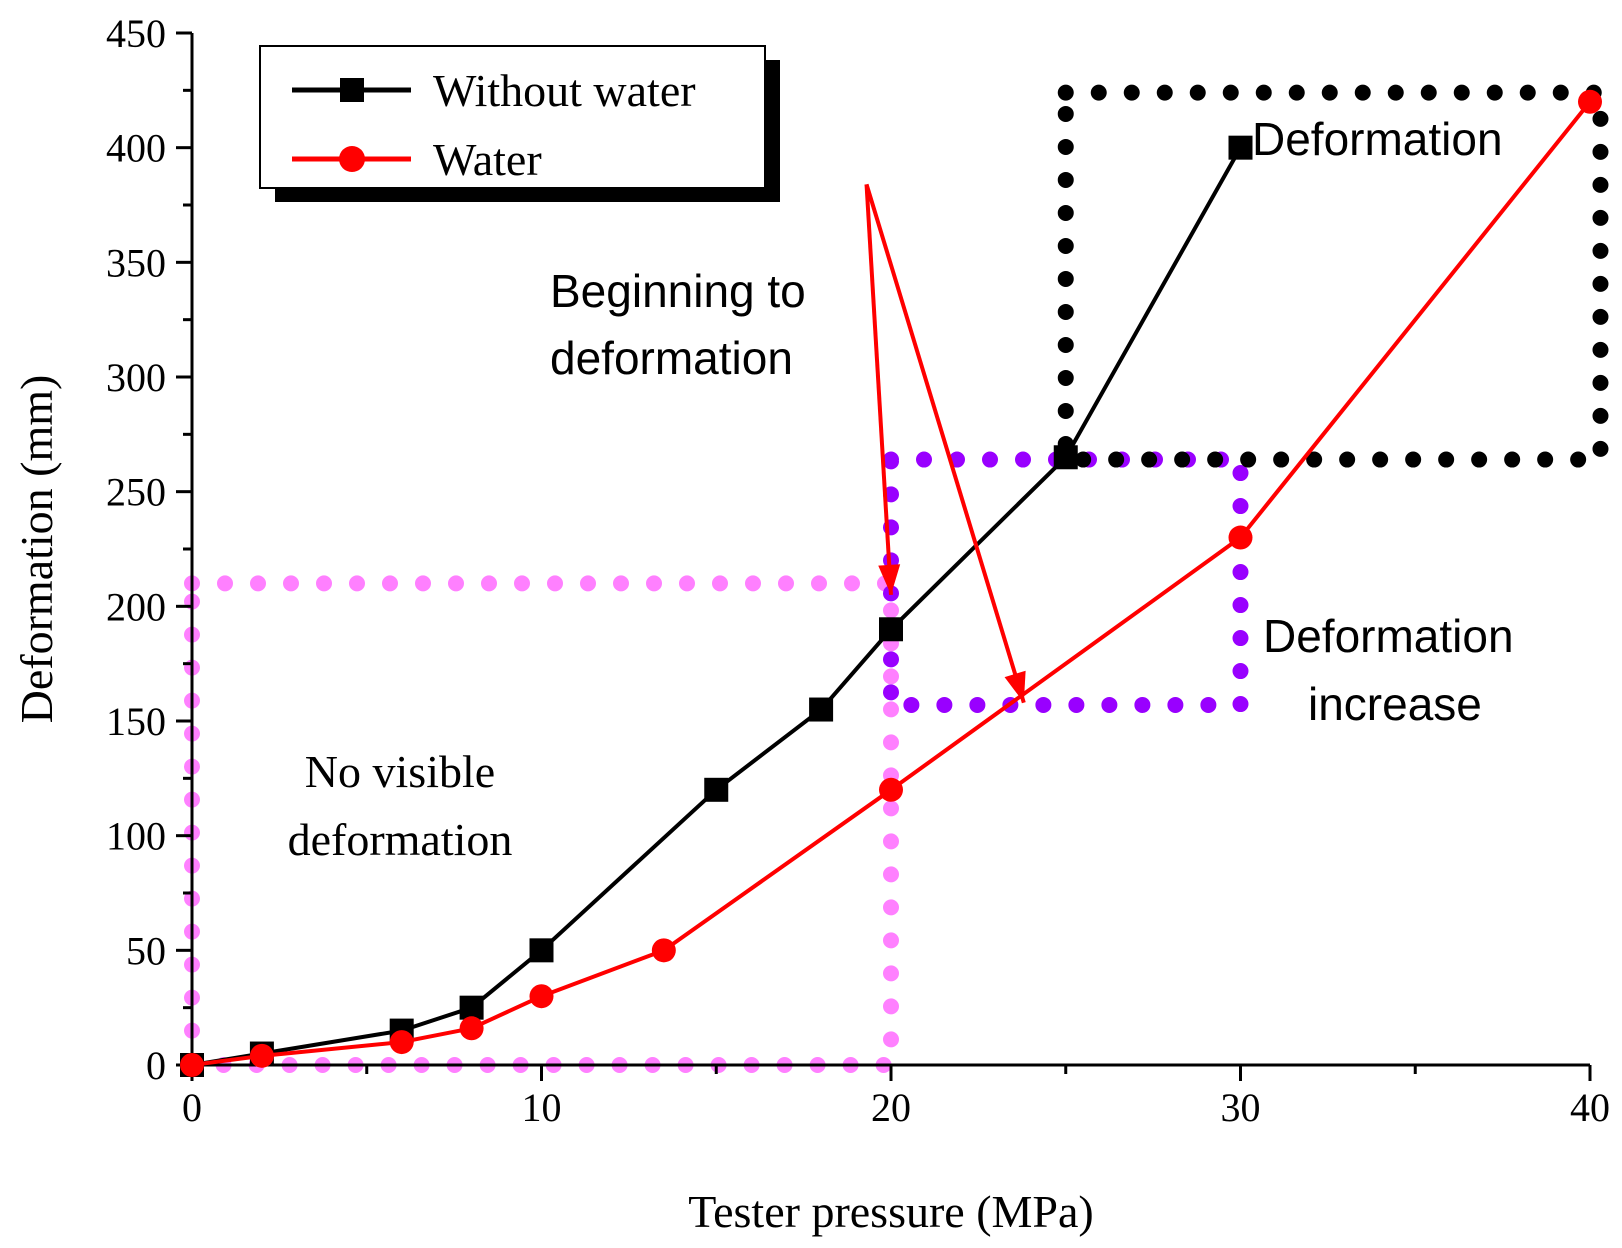  I want to click on x-tick-label: 20, so click(891, 1107).